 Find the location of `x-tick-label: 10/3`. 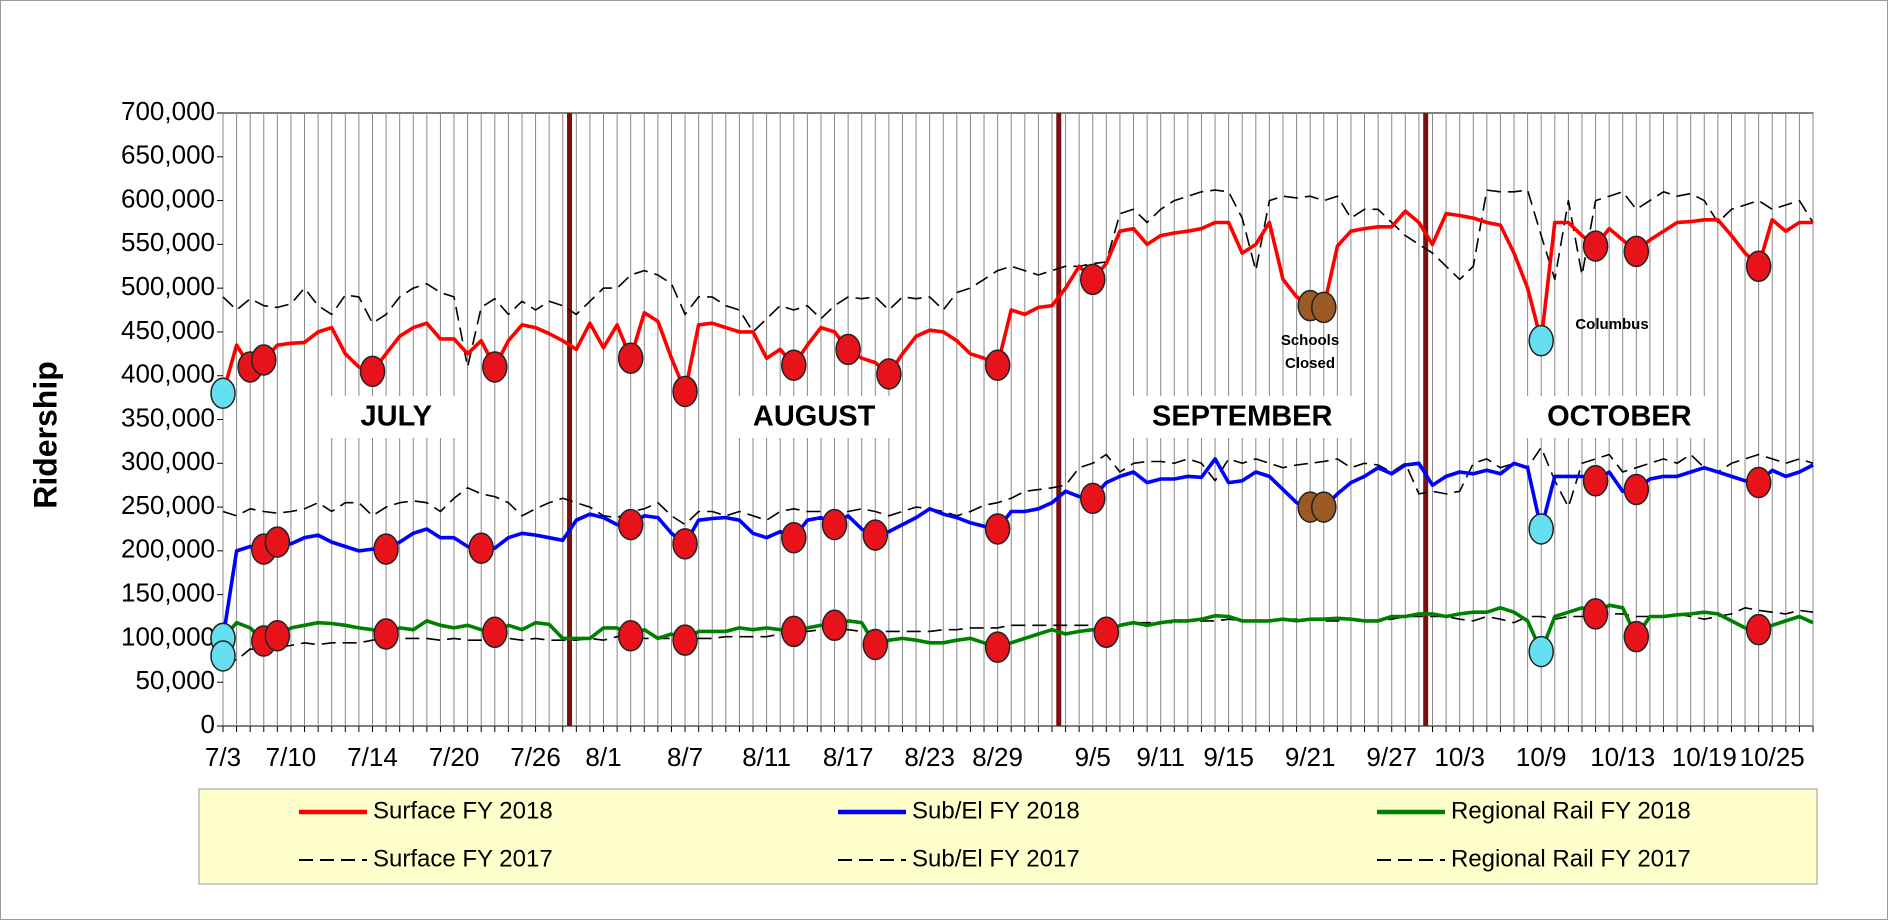

x-tick-label: 10/3 is located at coordinates (1459, 757).